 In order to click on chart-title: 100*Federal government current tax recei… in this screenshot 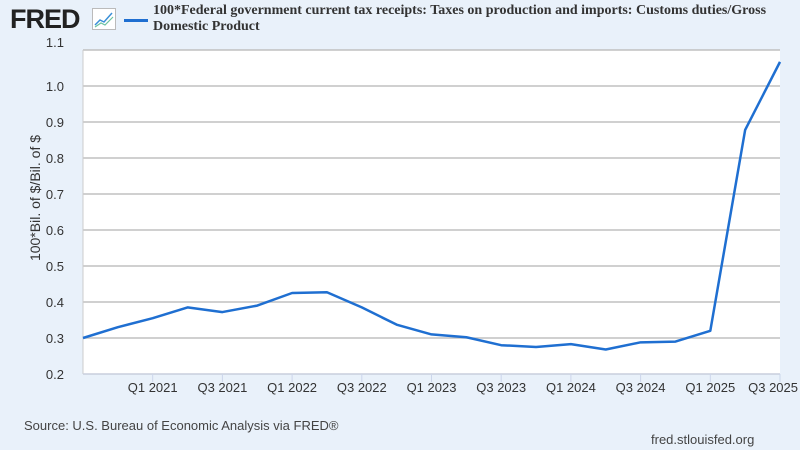, I will do `click(460, 18)`.